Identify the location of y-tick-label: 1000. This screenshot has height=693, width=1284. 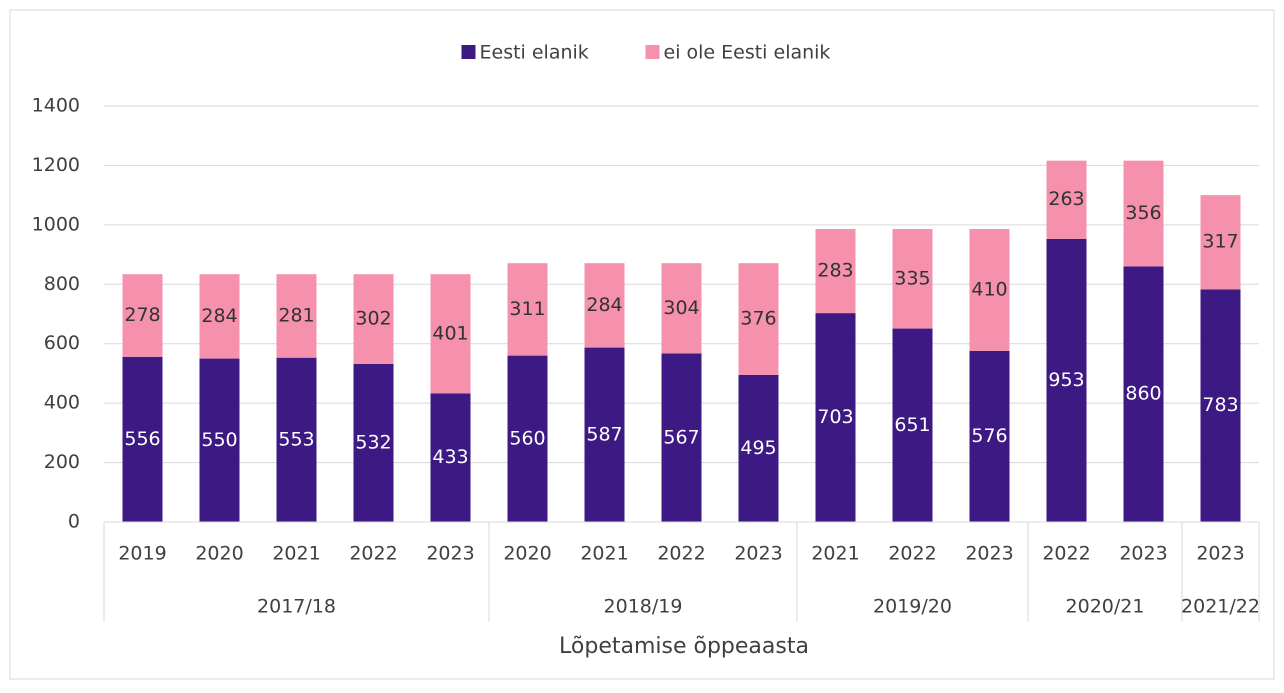
(56, 224).